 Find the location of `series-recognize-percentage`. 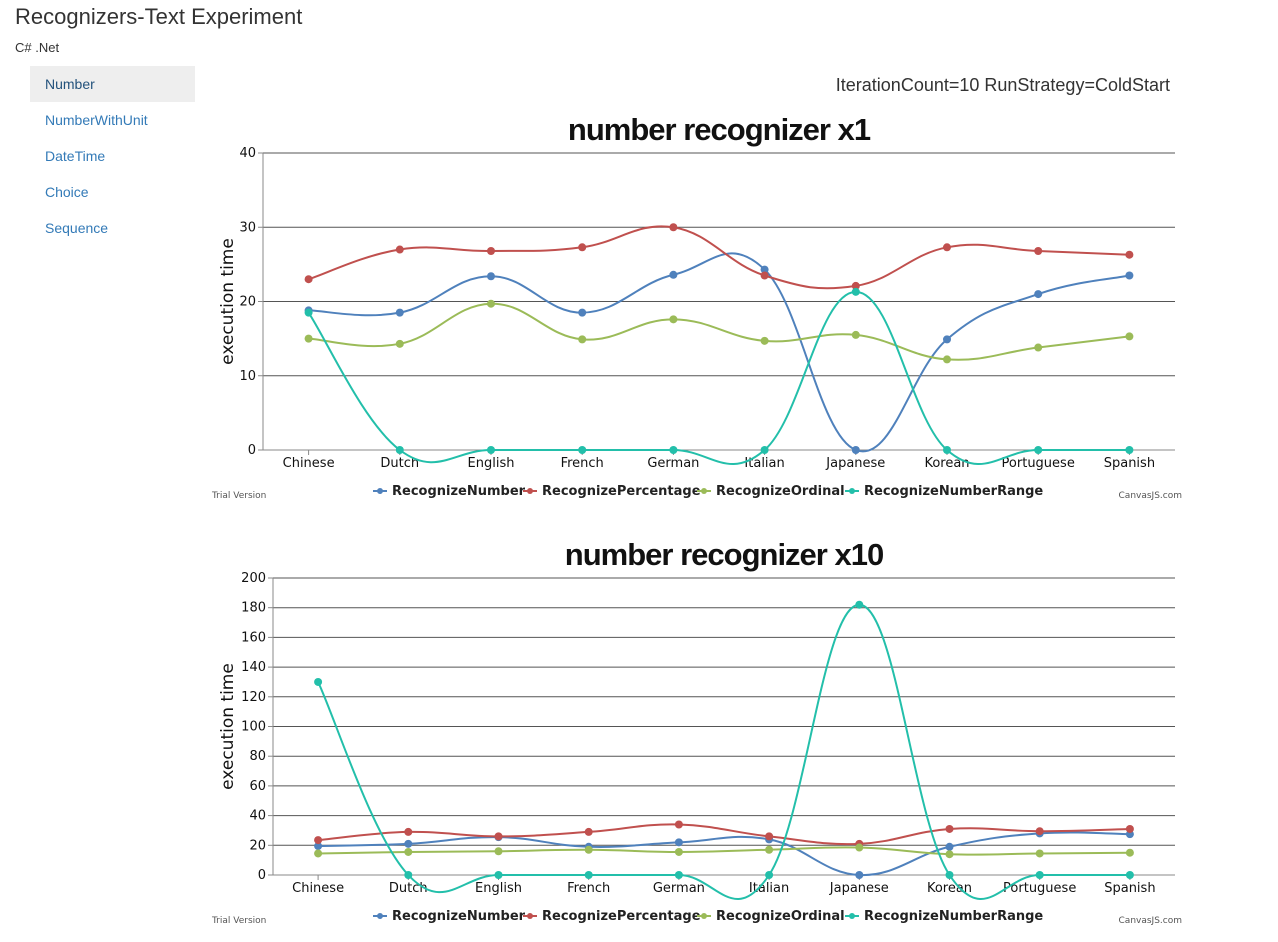

series-recognize-percentage is located at coordinates (724, 834).